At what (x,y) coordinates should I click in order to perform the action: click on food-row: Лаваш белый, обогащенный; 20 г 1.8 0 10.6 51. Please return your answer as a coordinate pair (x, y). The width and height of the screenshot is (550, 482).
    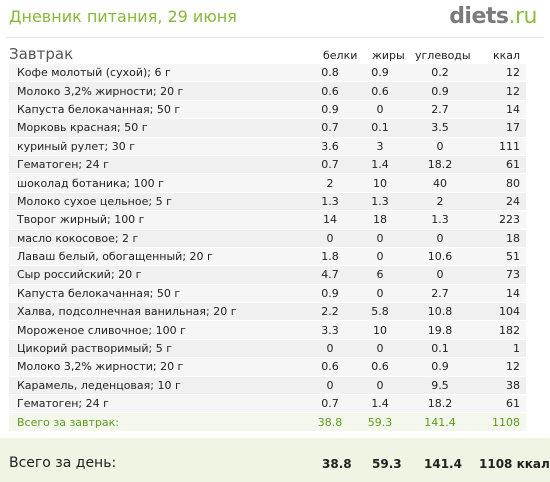
    Looking at the image, I should click on (267, 257).